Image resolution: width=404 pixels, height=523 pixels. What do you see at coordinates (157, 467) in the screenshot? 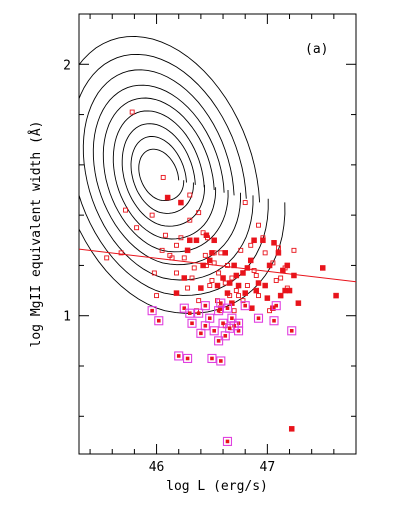
I see `x-tick-label: 46` at bounding box center [157, 467].